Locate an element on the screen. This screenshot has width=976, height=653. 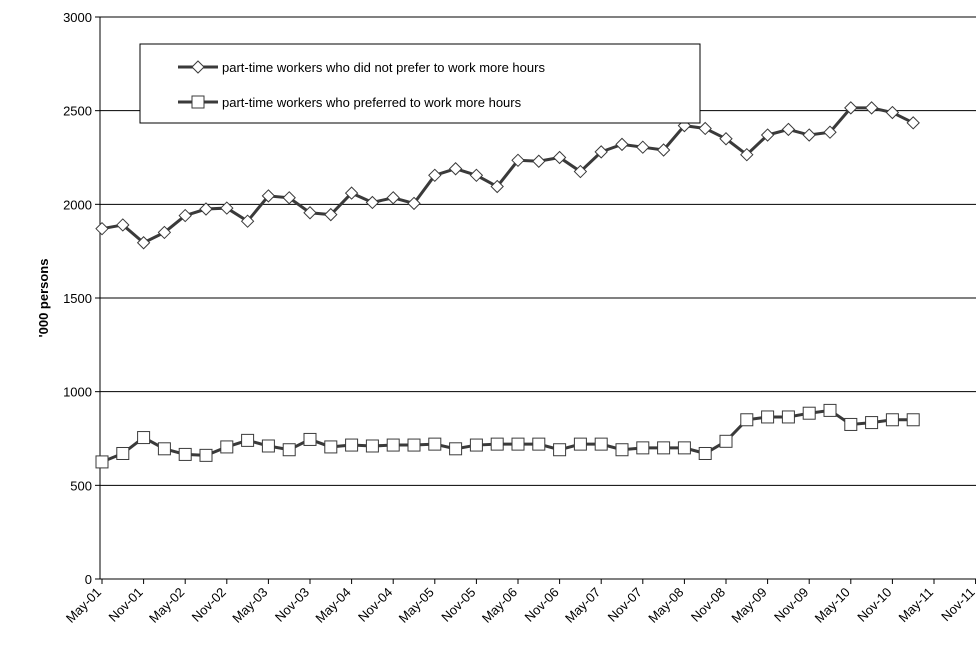
legend-box is located at coordinates (420, 83).